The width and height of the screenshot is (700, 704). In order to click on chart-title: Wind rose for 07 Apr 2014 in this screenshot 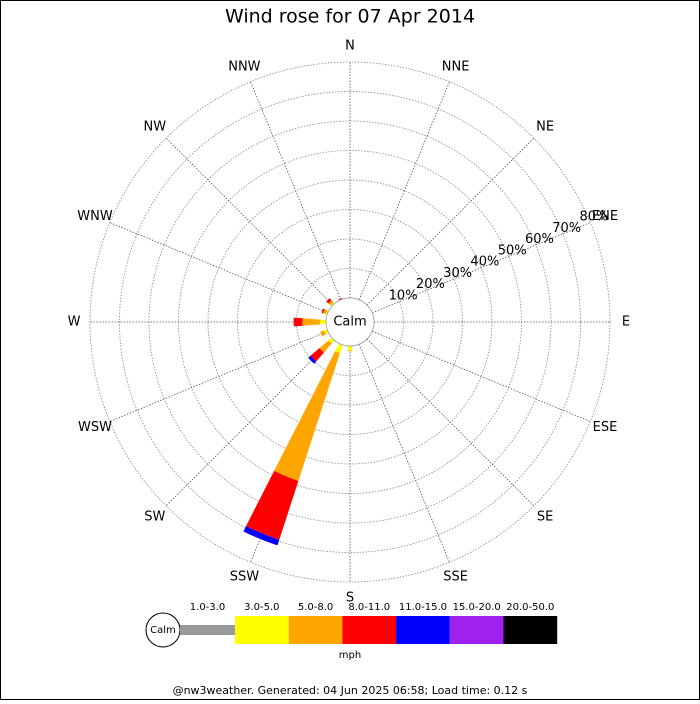, I will do `click(350, 17)`.